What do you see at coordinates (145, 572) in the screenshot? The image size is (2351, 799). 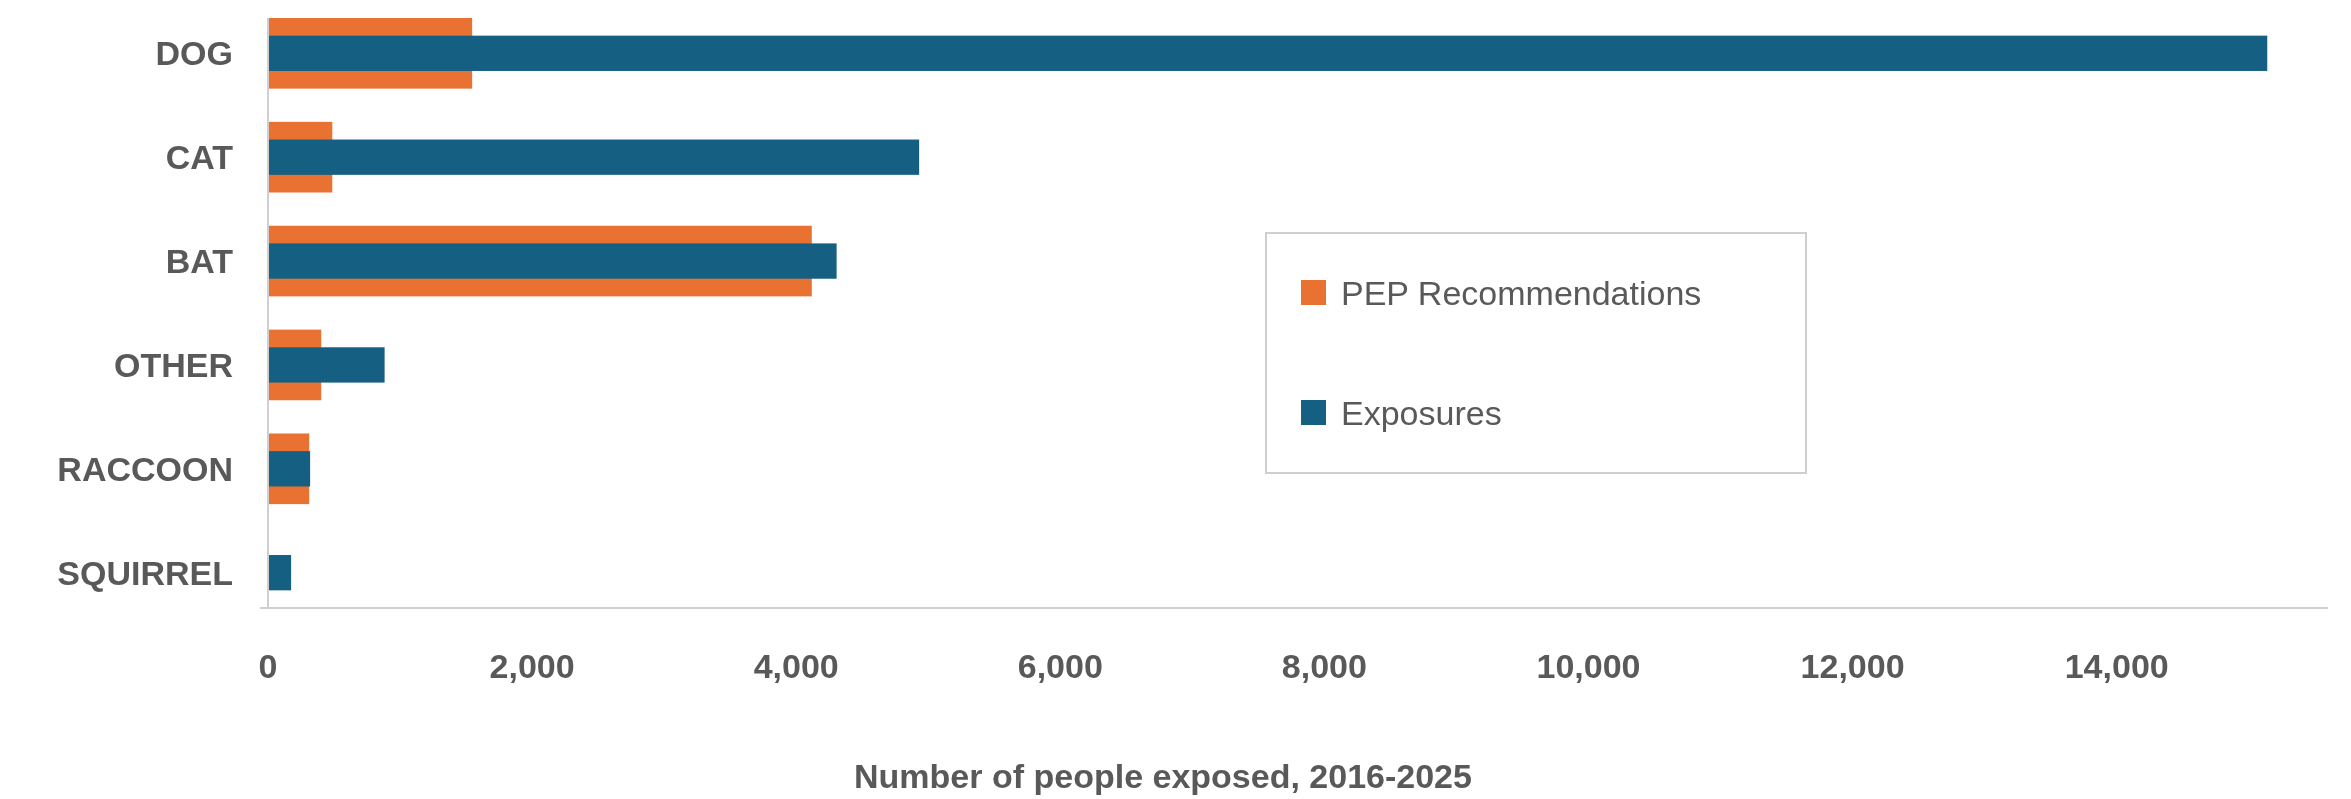 I see `y-tick-label: SQUIRREL` at bounding box center [145, 572].